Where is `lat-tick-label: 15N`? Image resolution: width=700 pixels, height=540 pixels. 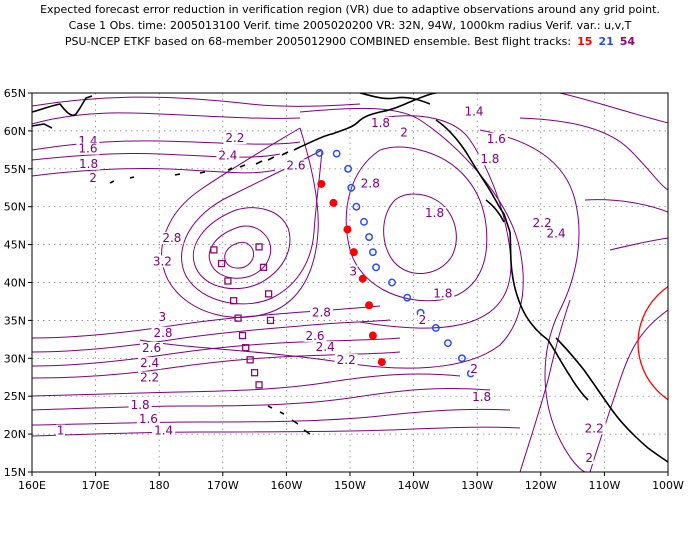
lat-tick-label: 15N is located at coordinates (15, 472).